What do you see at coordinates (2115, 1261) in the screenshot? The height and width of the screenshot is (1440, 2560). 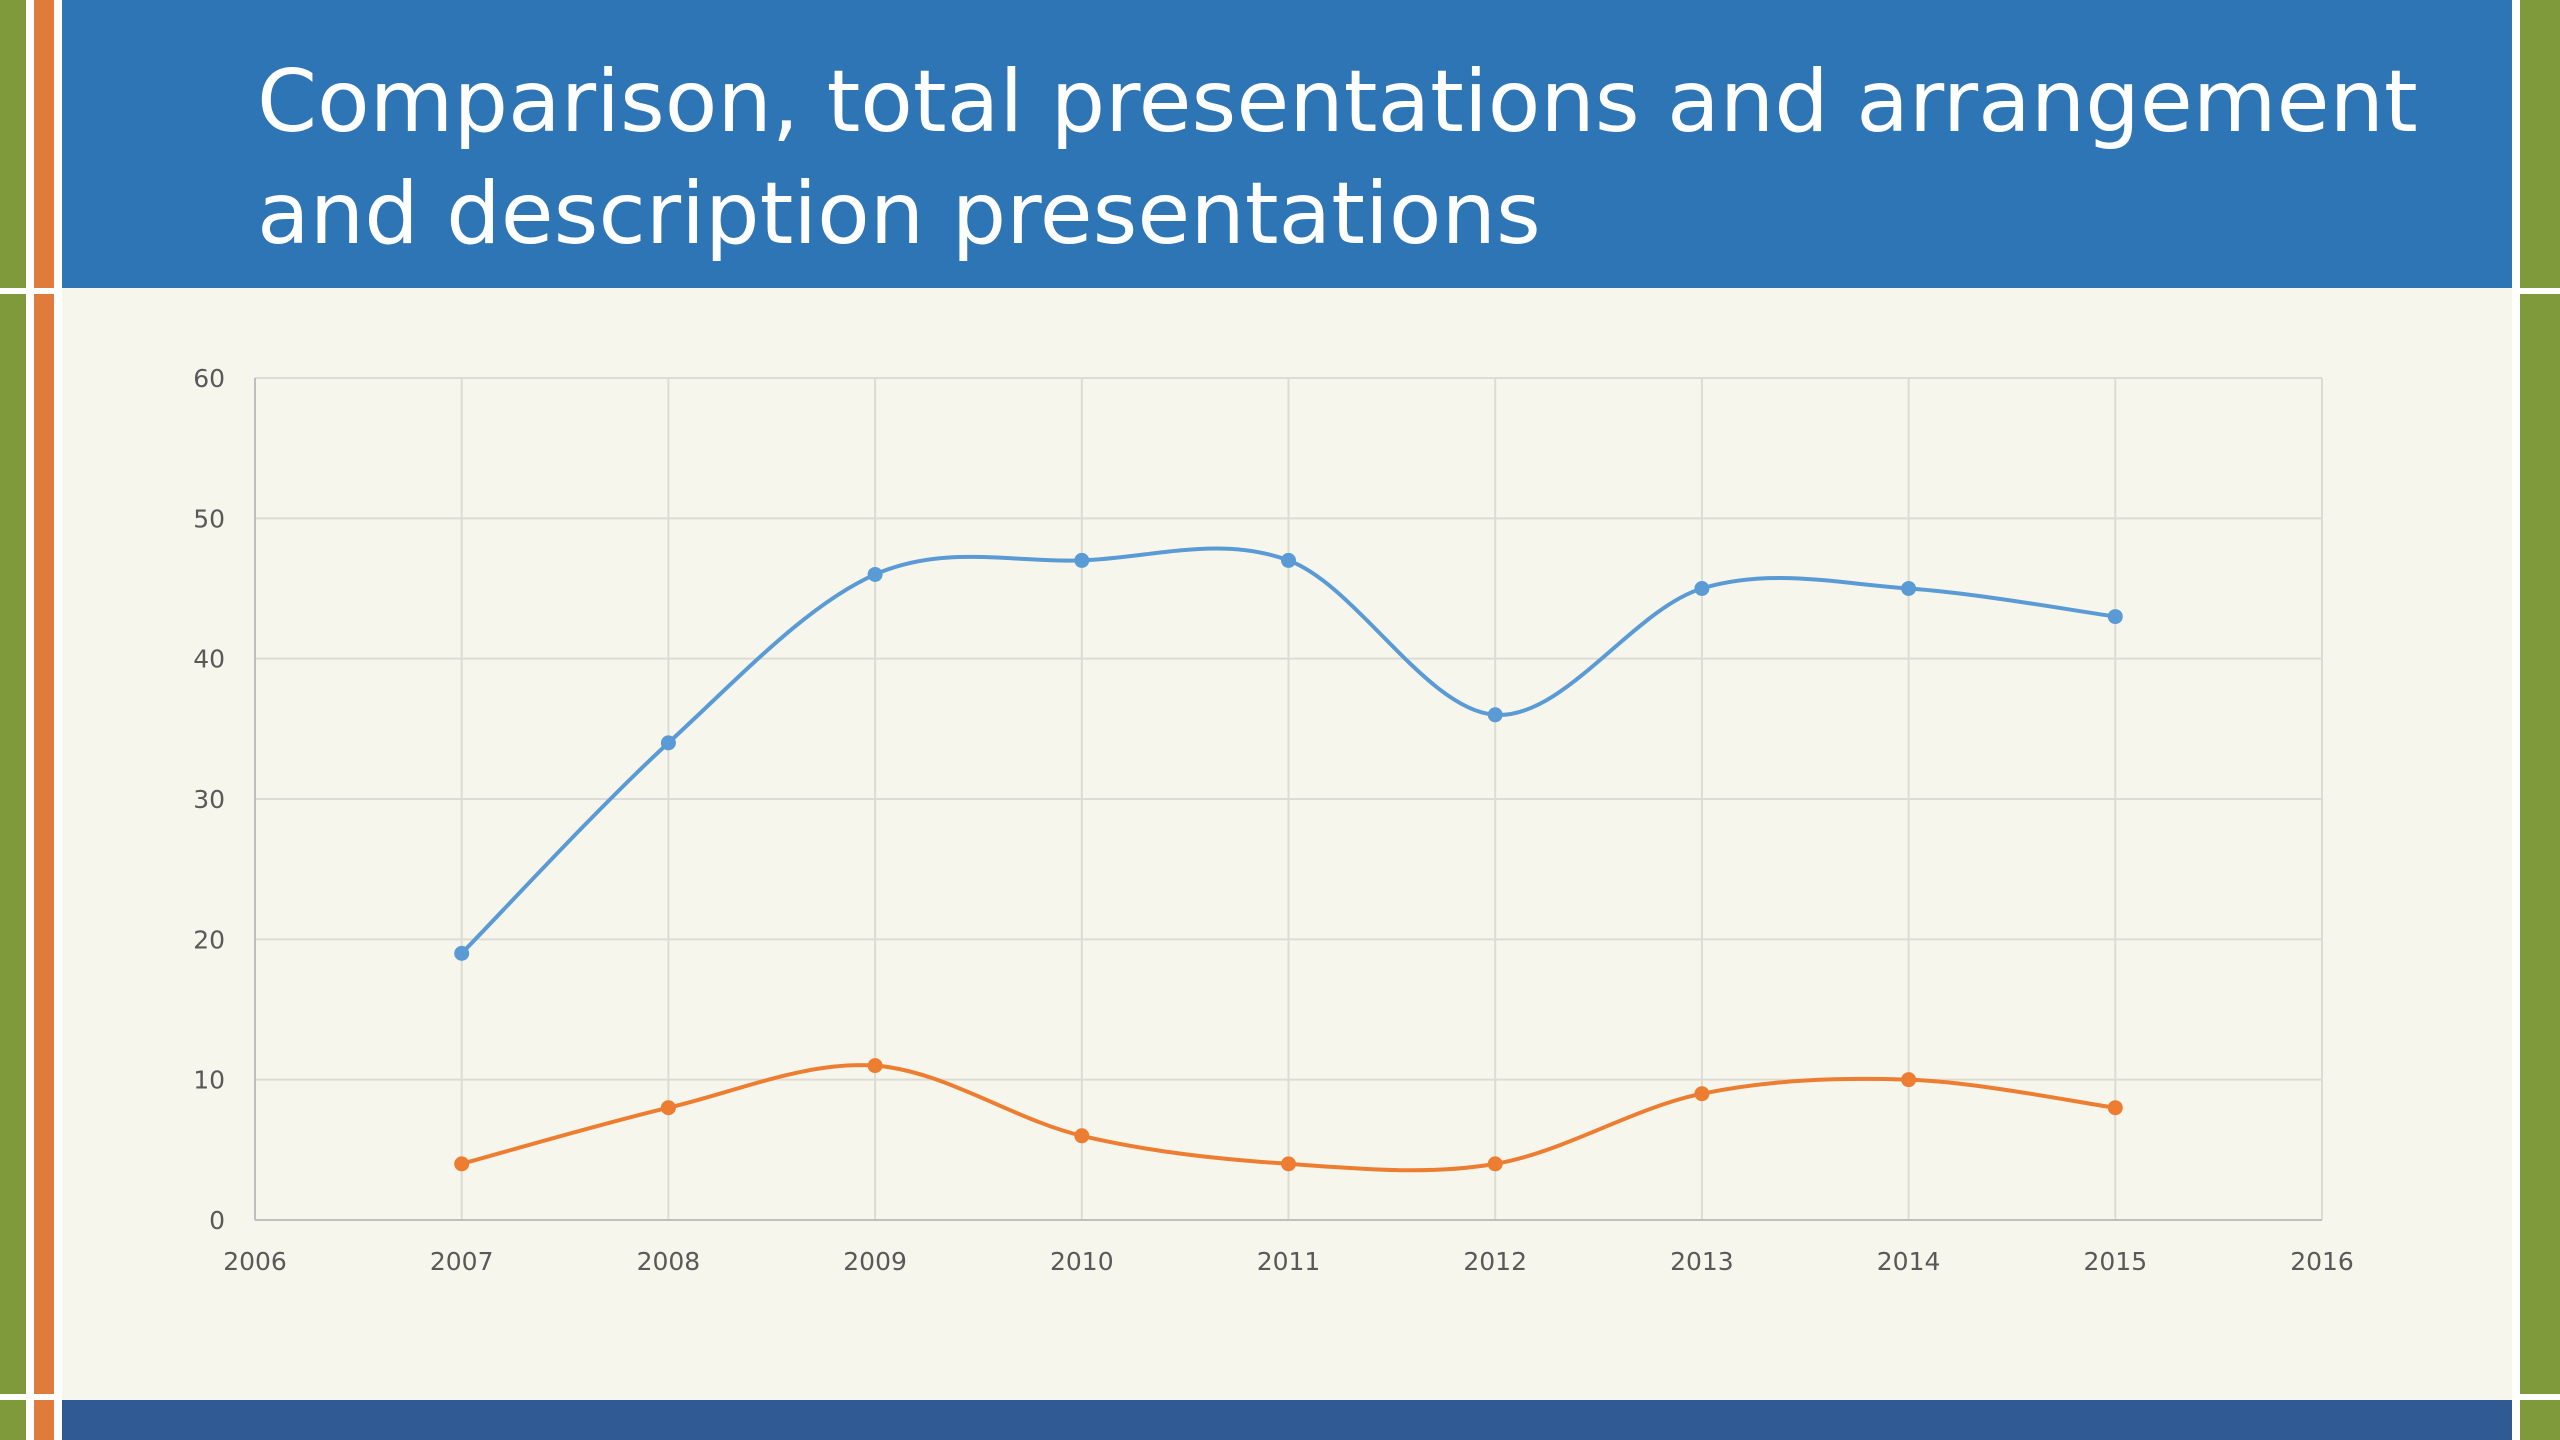 I see `x-tick-label: 2015` at bounding box center [2115, 1261].